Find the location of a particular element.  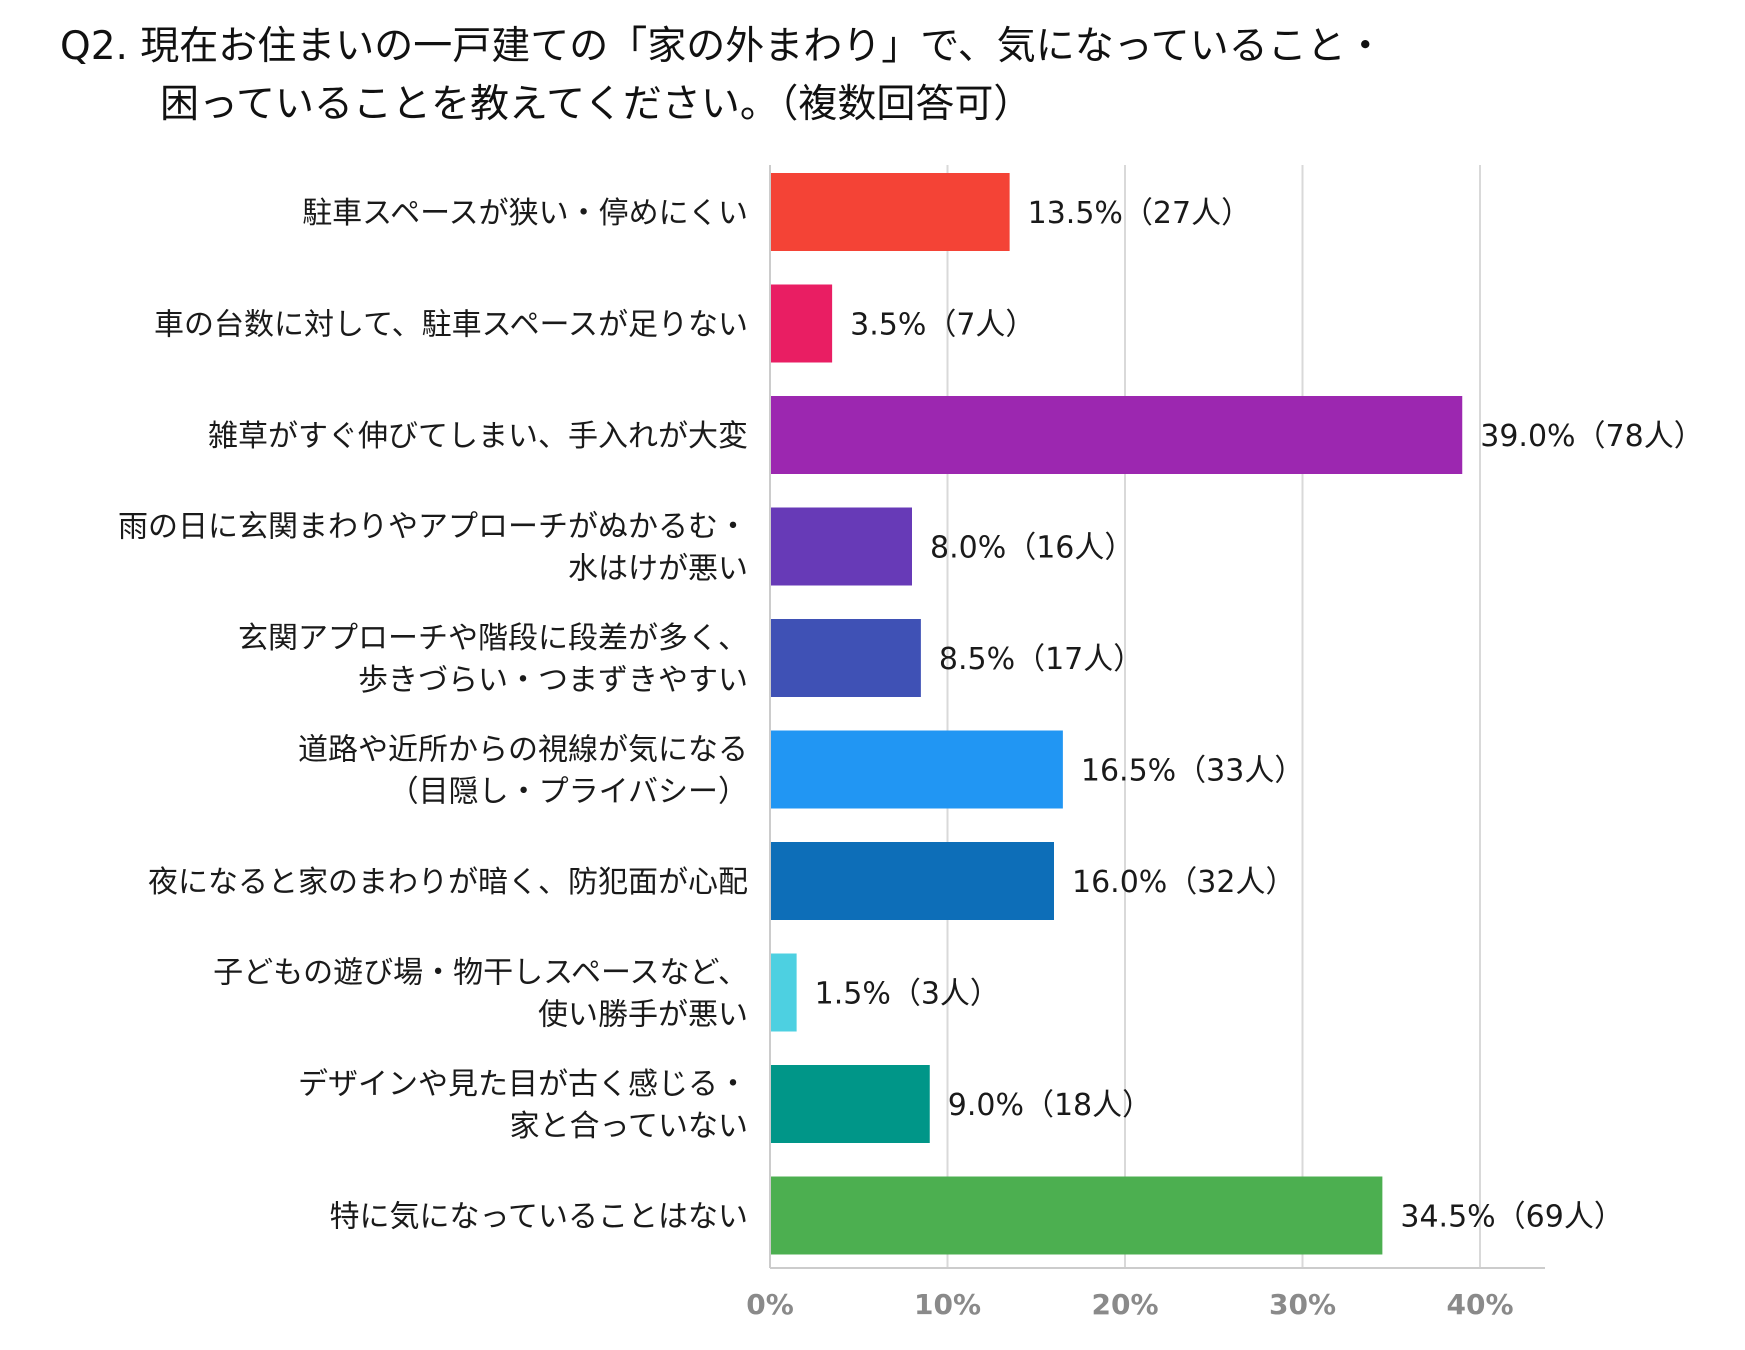

data-label: 3.5%（7人） is located at coordinates (942, 325).